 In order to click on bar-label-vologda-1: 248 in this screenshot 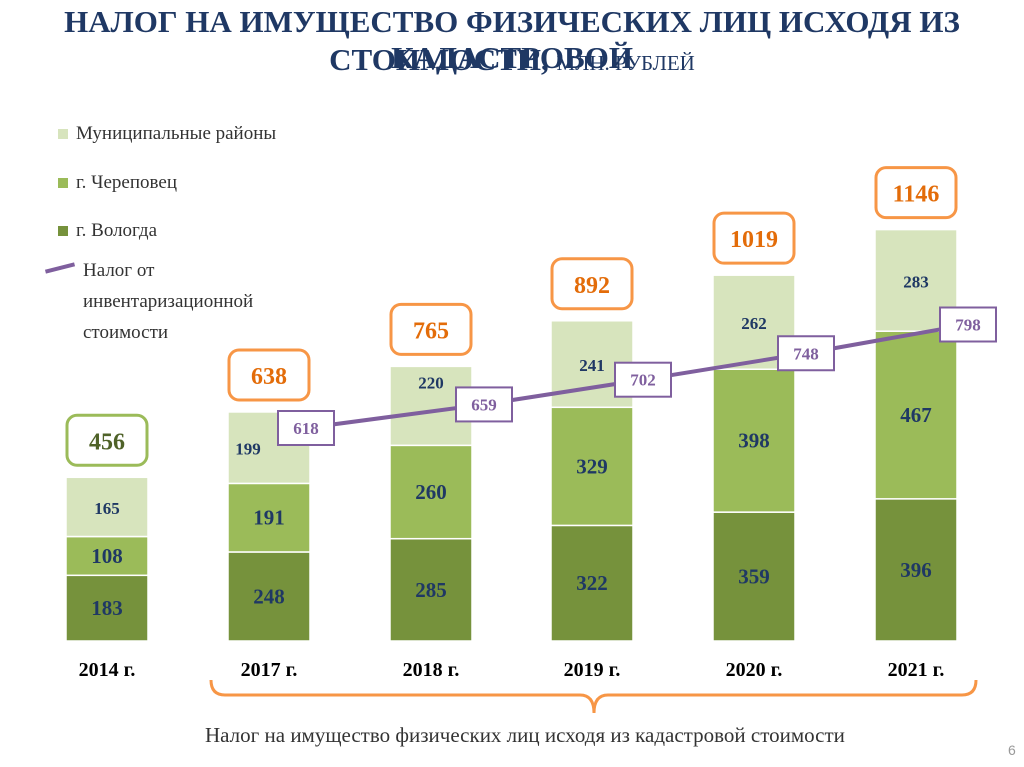, I will do `click(269, 596)`.